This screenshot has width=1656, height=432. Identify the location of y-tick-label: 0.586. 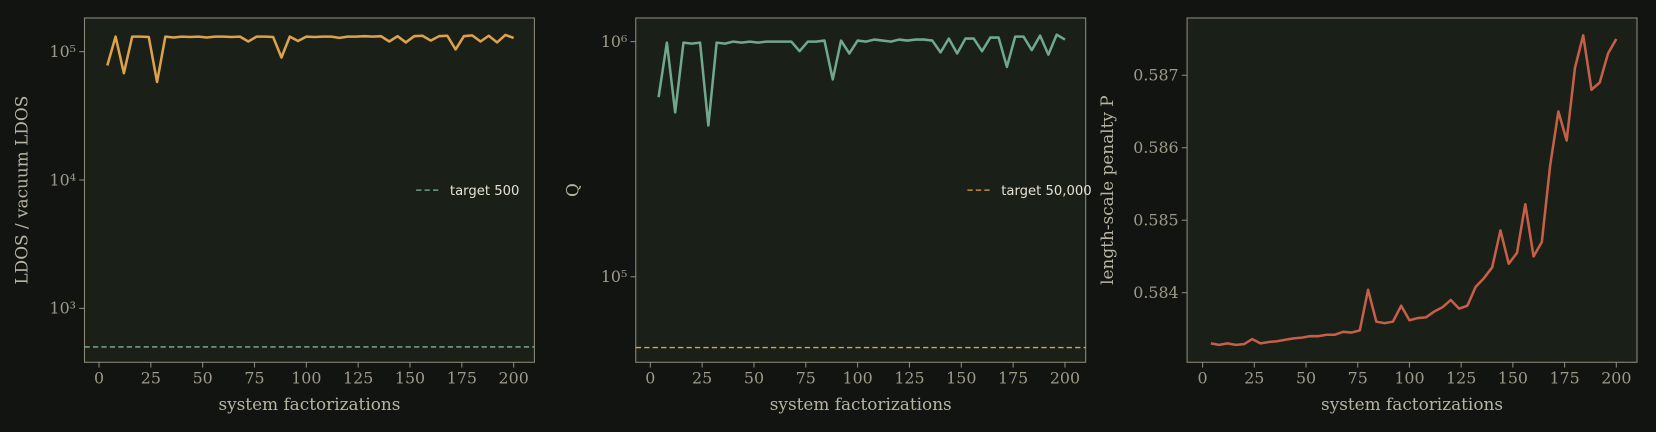
(1155, 147).